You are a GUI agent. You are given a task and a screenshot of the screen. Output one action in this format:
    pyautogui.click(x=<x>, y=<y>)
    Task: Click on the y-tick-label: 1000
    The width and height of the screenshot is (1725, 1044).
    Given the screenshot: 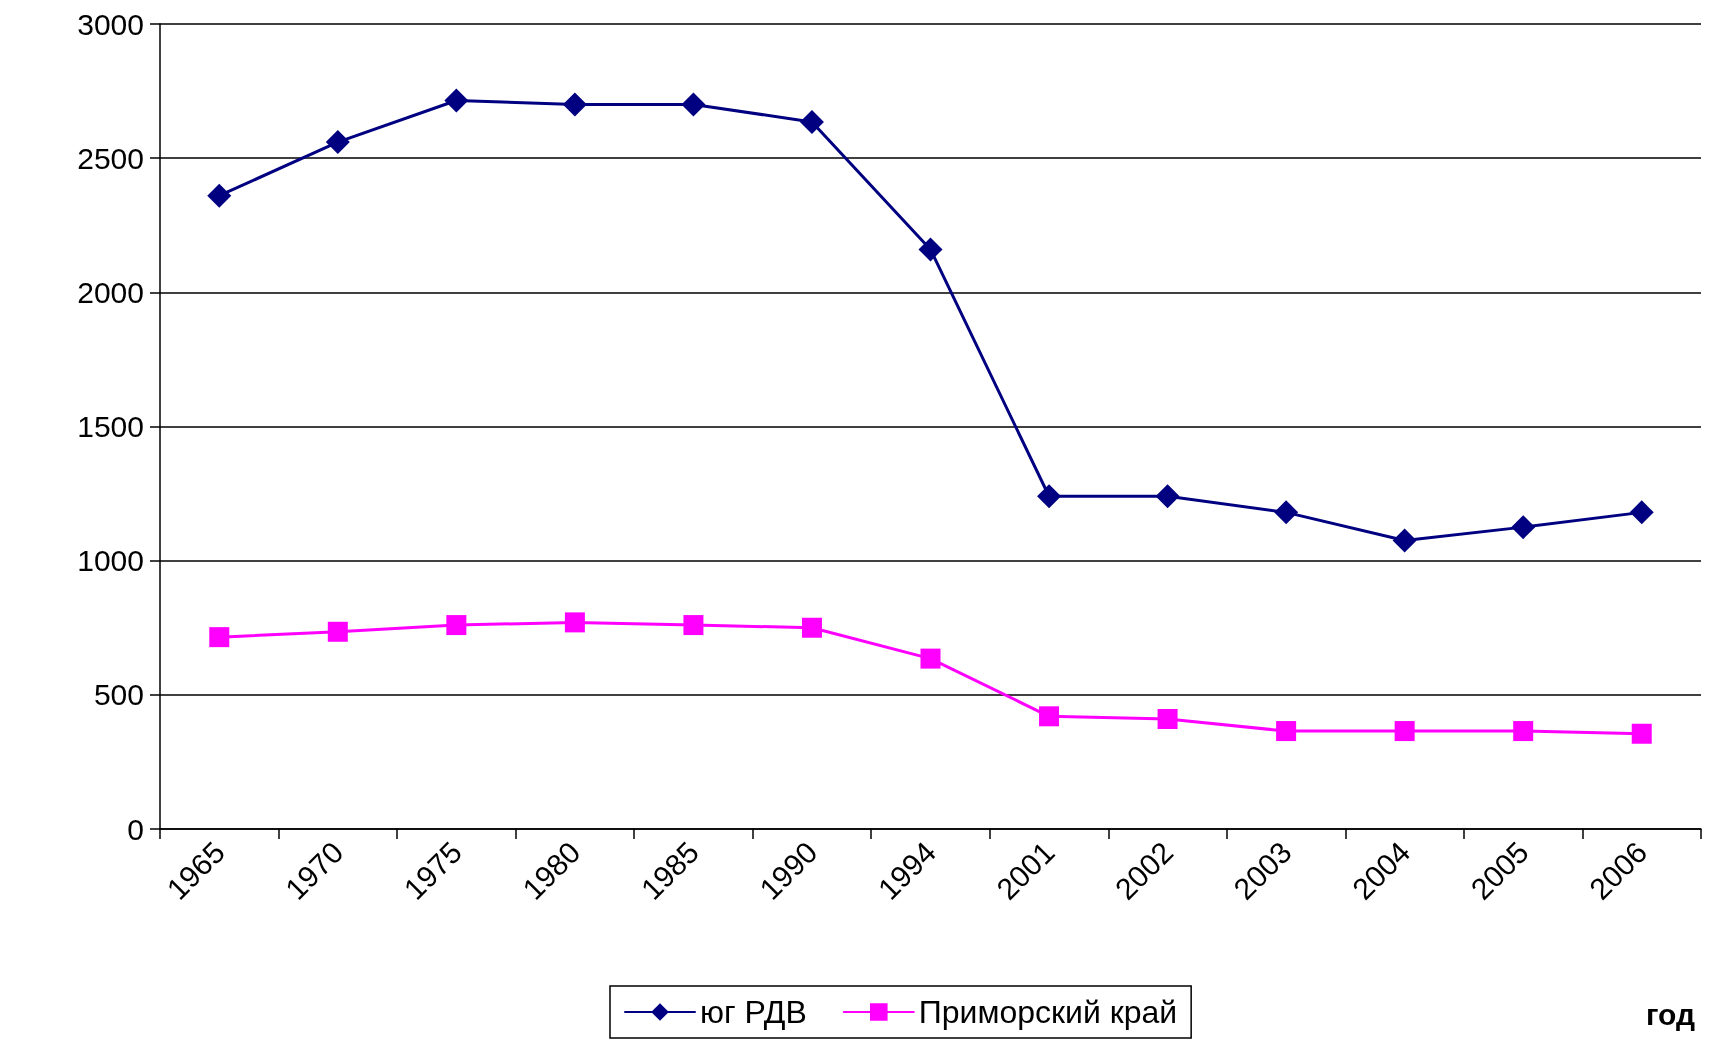 What is the action you would take?
    pyautogui.click(x=110, y=561)
    